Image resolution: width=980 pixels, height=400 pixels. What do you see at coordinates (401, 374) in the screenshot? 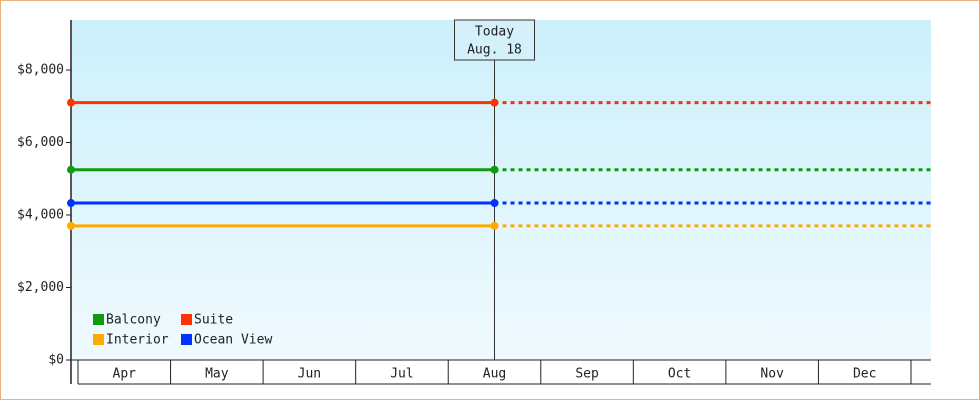
I see `x-tick-label: Jul` at bounding box center [401, 374].